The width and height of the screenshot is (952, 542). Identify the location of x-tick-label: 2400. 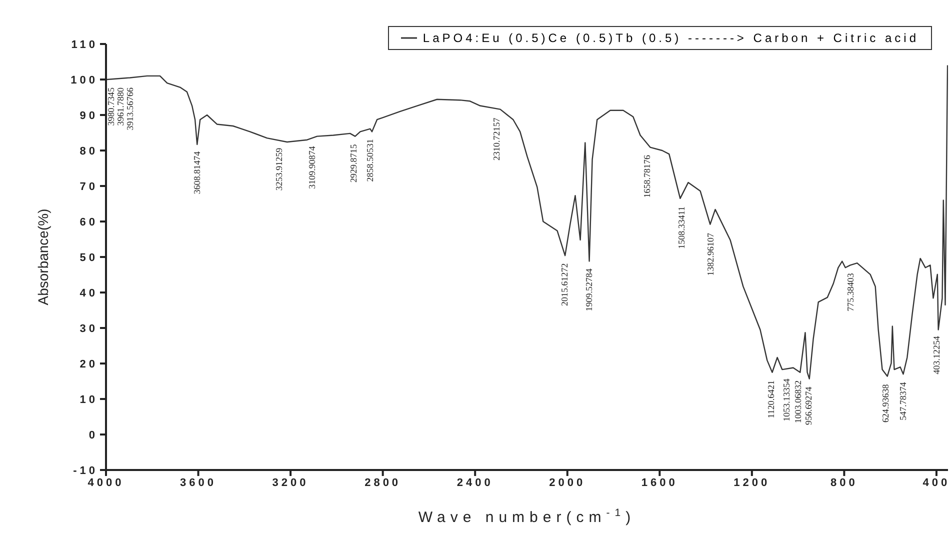
(475, 482).